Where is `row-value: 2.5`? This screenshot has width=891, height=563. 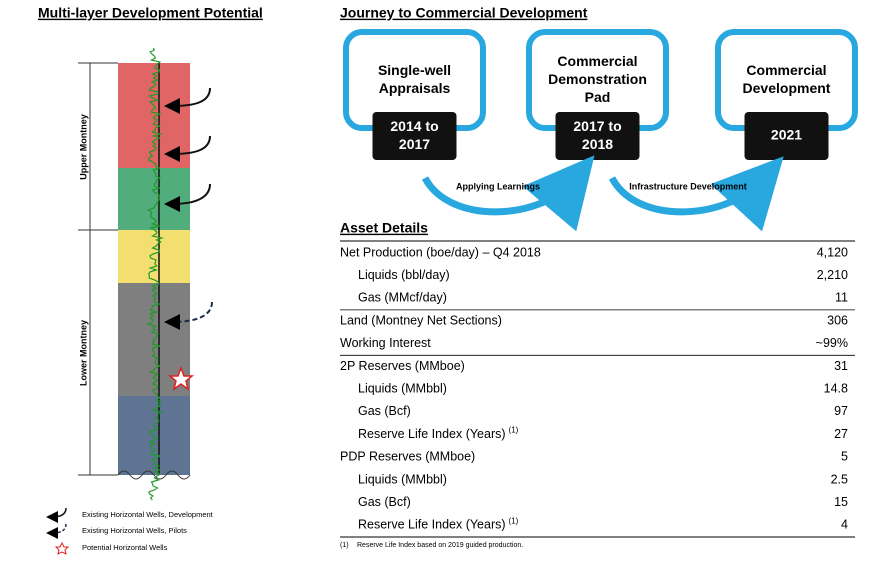 row-value: 2.5 is located at coordinates (839, 479).